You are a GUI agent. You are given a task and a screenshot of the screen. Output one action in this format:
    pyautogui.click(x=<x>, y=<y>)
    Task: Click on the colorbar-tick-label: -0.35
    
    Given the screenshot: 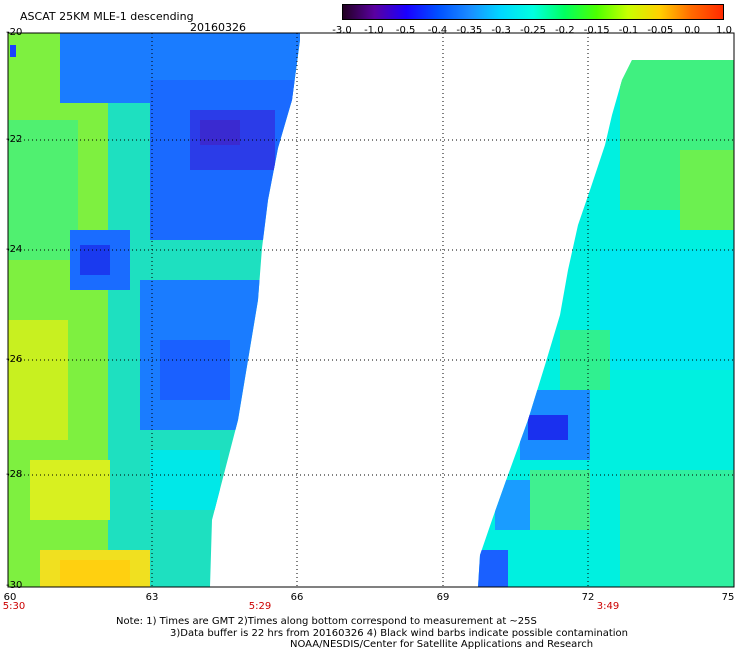 What is the action you would take?
    pyautogui.click(x=469, y=30)
    